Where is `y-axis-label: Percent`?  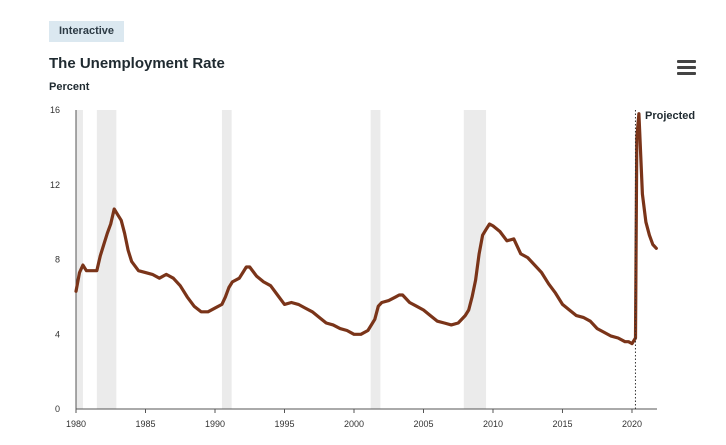 y-axis-label: Percent is located at coordinates (69, 87).